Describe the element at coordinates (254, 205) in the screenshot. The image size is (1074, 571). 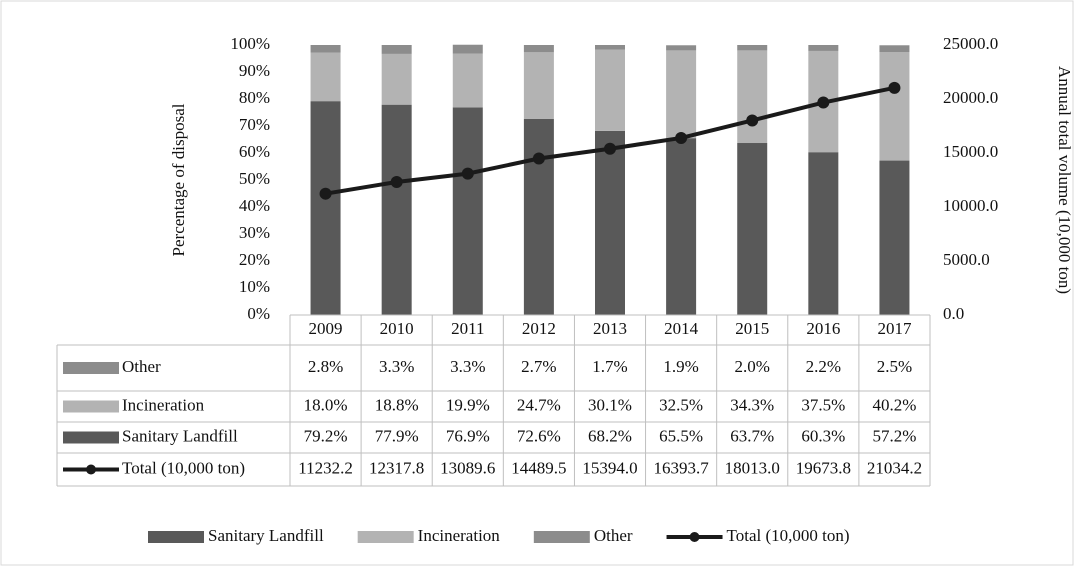
I see `y-tick-label: 40%` at that location.